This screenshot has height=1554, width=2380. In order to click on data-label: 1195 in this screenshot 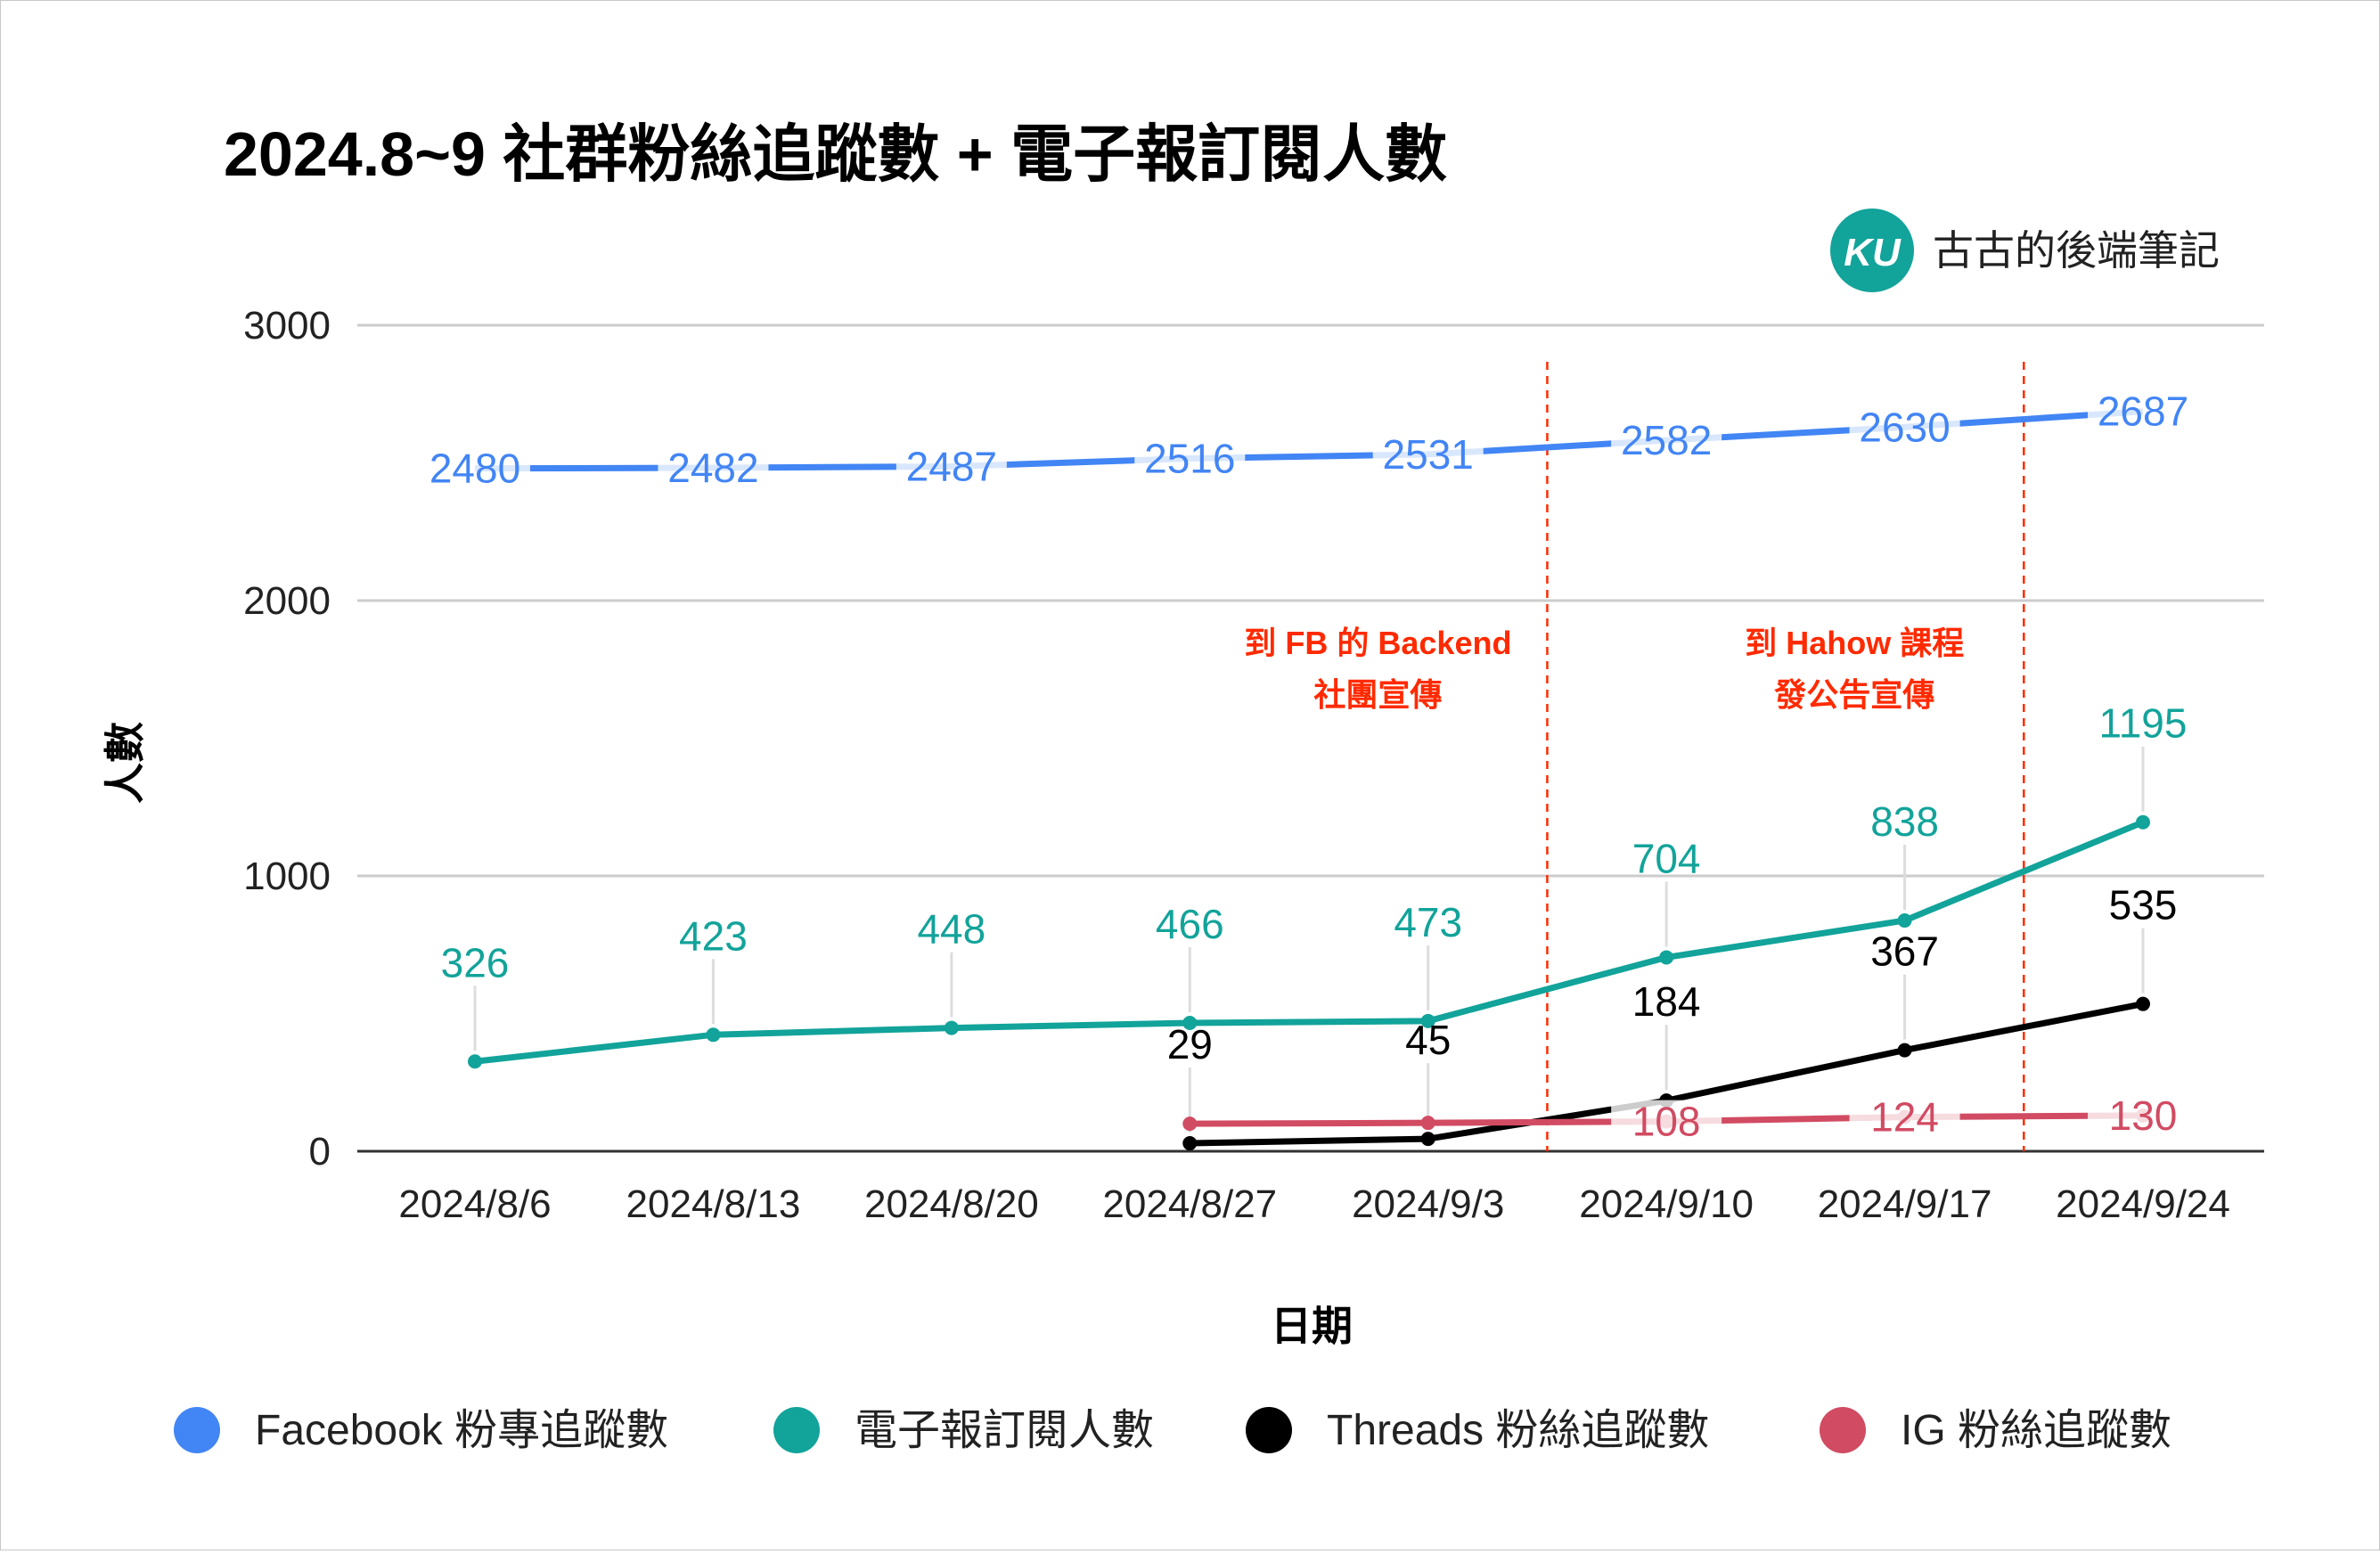, I will do `click(2143, 723)`.